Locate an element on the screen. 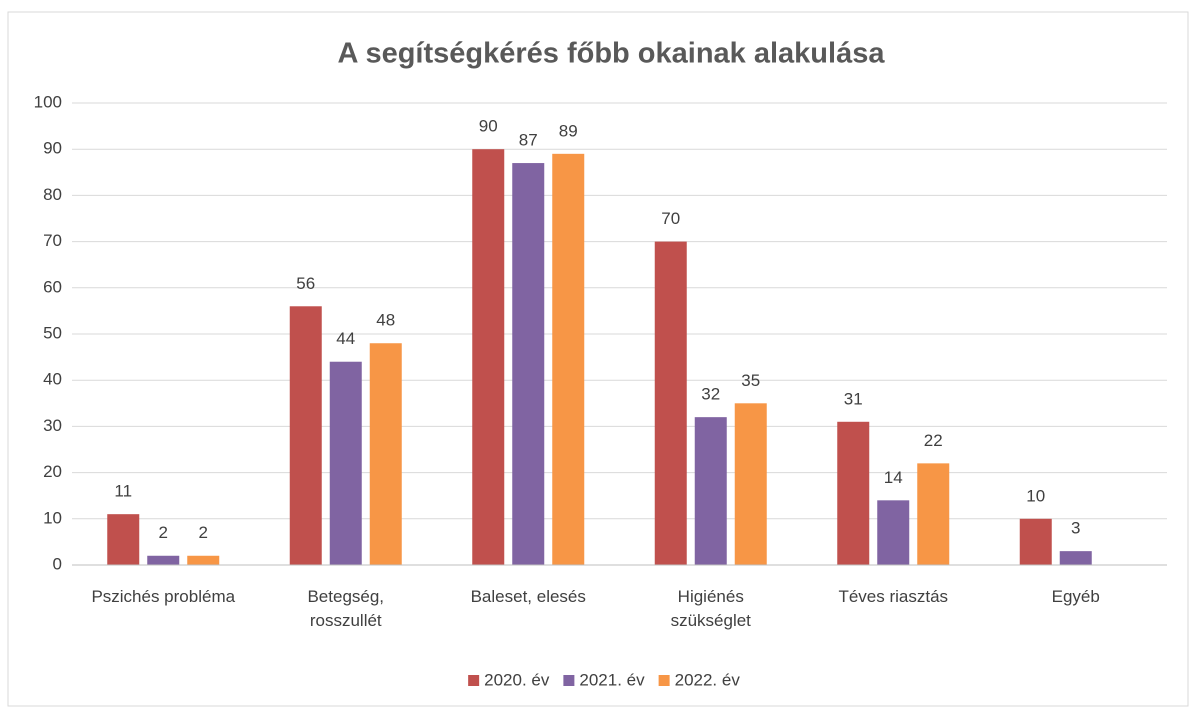  y-tick-label: 90 is located at coordinates (52, 148).